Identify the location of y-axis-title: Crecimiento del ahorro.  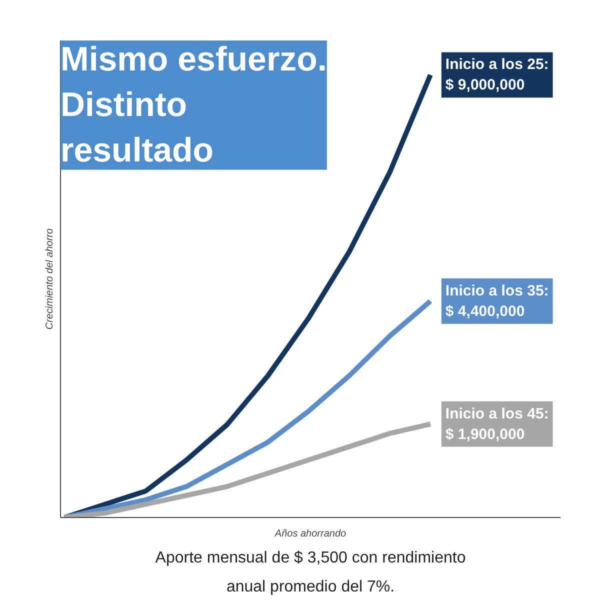
(50, 279).